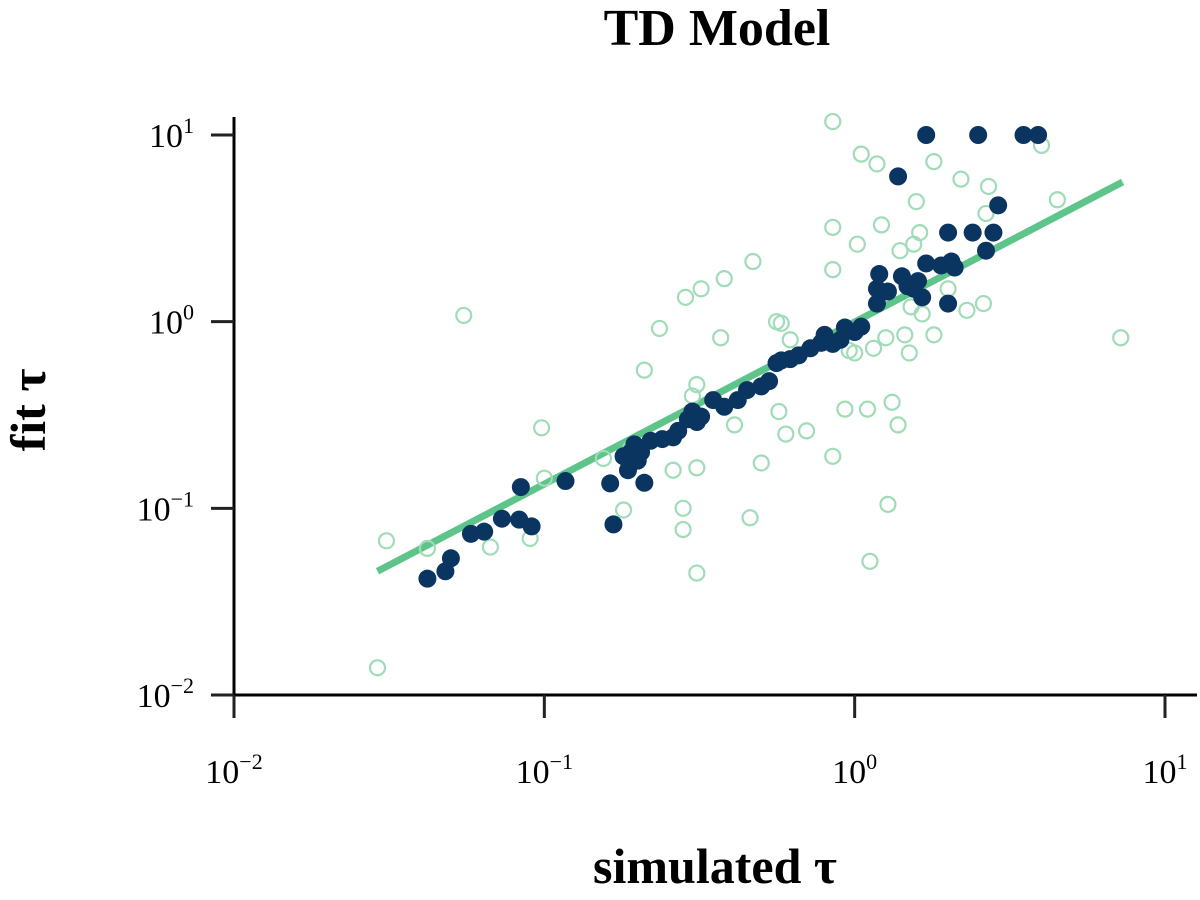 This screenshot has width=1200, height=900. What do you see at coordinates (165, 694) in the screenshot?
I see `y-tick-label: 10⁻²` at bounding box center [165, 694].